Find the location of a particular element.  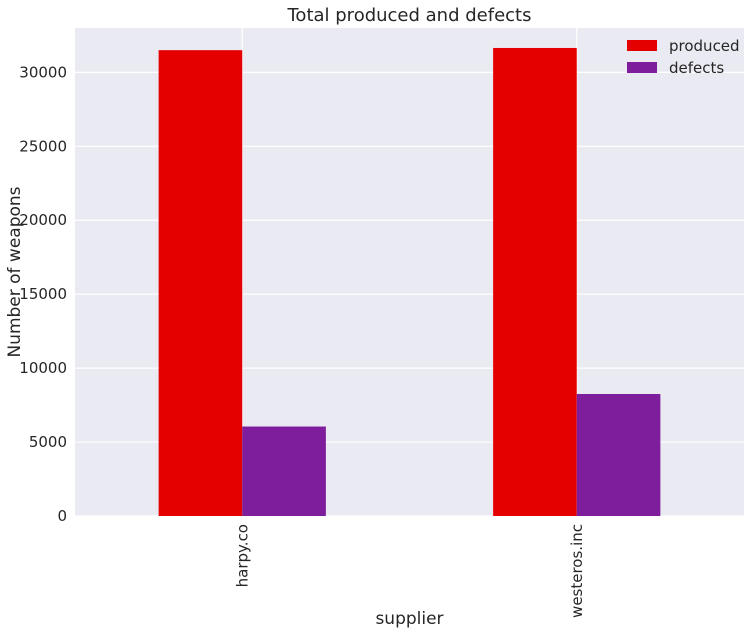

bar-defects-westeros.inc is located at coordinates (618, 455).